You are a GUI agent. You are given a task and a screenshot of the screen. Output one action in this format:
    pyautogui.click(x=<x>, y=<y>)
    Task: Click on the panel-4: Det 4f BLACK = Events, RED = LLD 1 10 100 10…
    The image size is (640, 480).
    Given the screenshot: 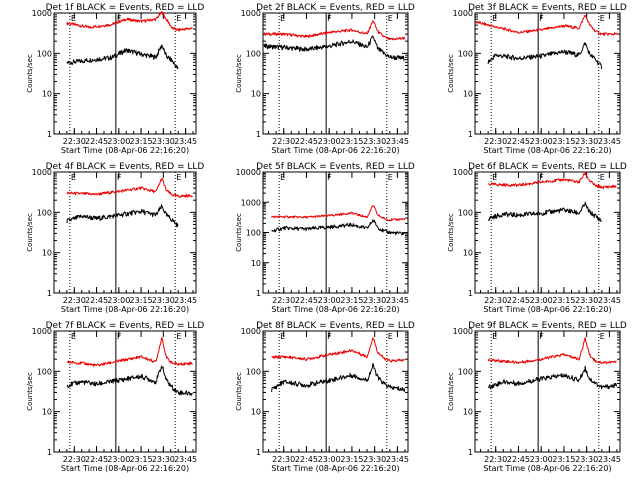 What is the action you would take?
    pyautogui.click(x=115, y=238)
    